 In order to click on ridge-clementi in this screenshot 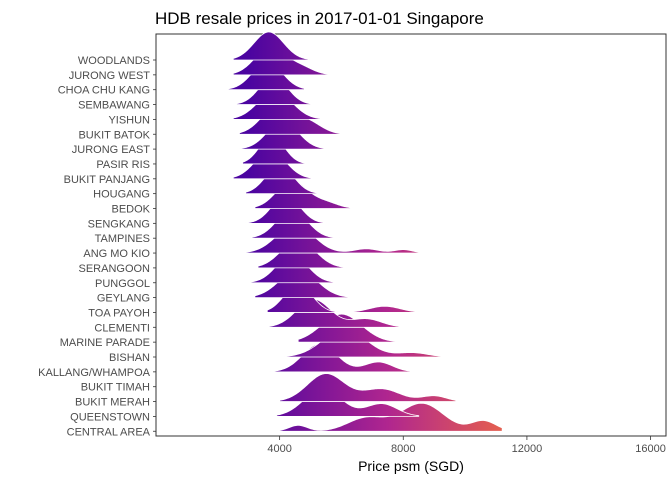, I will do `click(329, 313)`.